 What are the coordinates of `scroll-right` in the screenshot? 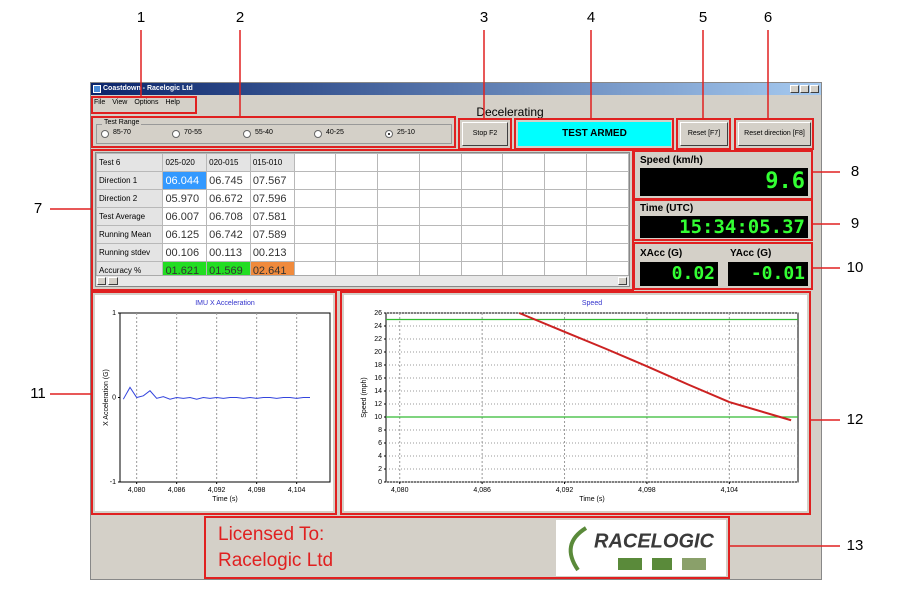 It's located at (622, 281).